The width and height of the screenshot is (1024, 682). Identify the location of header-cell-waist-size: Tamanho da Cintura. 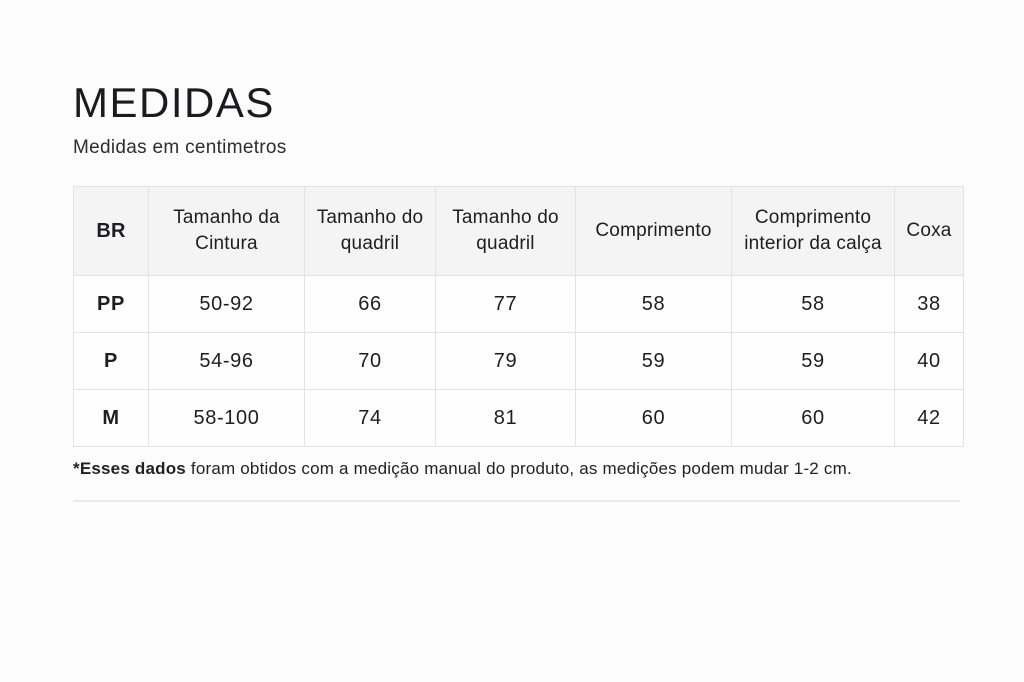
(226, 231).